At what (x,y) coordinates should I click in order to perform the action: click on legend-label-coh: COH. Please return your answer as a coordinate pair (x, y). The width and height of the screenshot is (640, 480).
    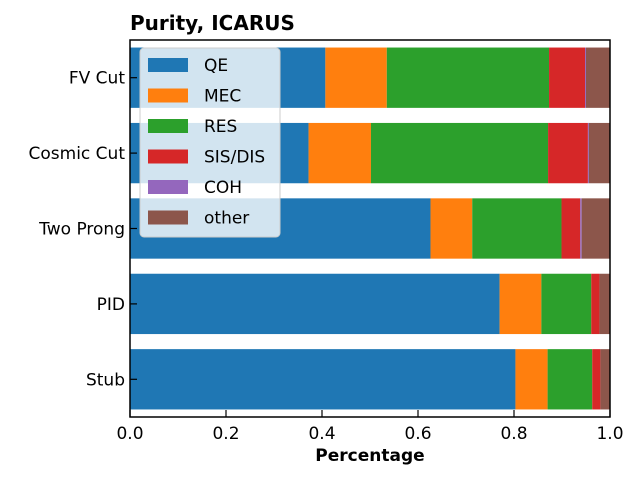
    Looking at the image, I should click on (223, 188).